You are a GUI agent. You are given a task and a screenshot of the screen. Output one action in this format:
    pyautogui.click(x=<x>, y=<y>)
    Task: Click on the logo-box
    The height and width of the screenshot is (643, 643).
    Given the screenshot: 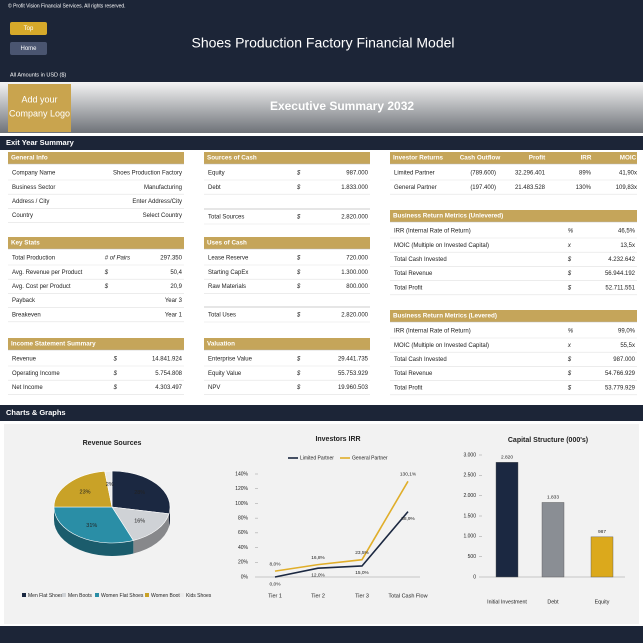 What is the action you would take?
    pyautogui.click(x=39, y=108)
    